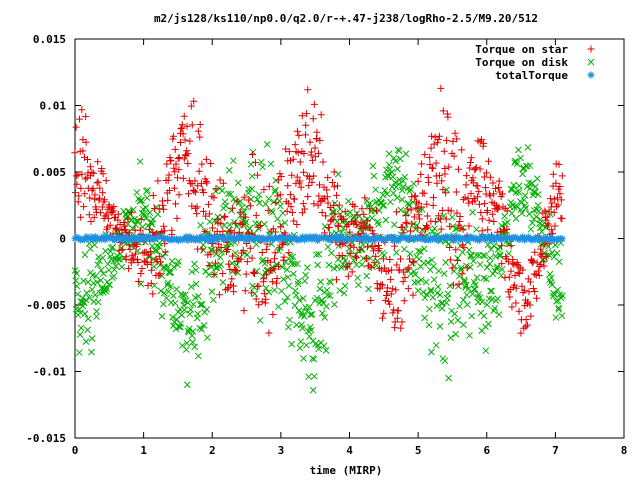 The height and width of the screenshot is (480, 640). What do you see at coordinates (49, 372) in the screenshot?
I see `y-tick-label: -0.01` at bounding box center [49, 372].